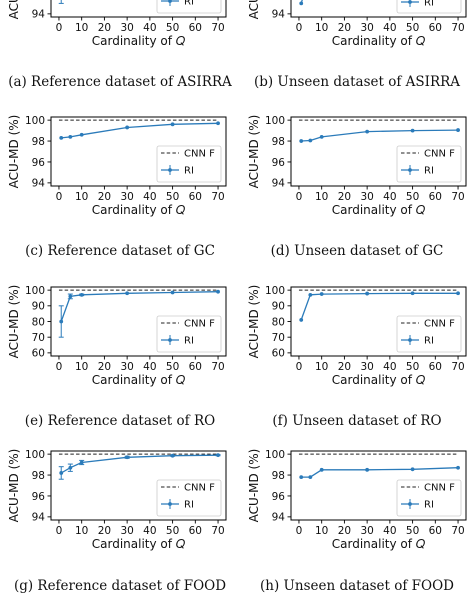 The image size is (474, 597). Describe the element at coordinates (38, 338) in the screenshot. I see `y-tick-label: 70` at that location.